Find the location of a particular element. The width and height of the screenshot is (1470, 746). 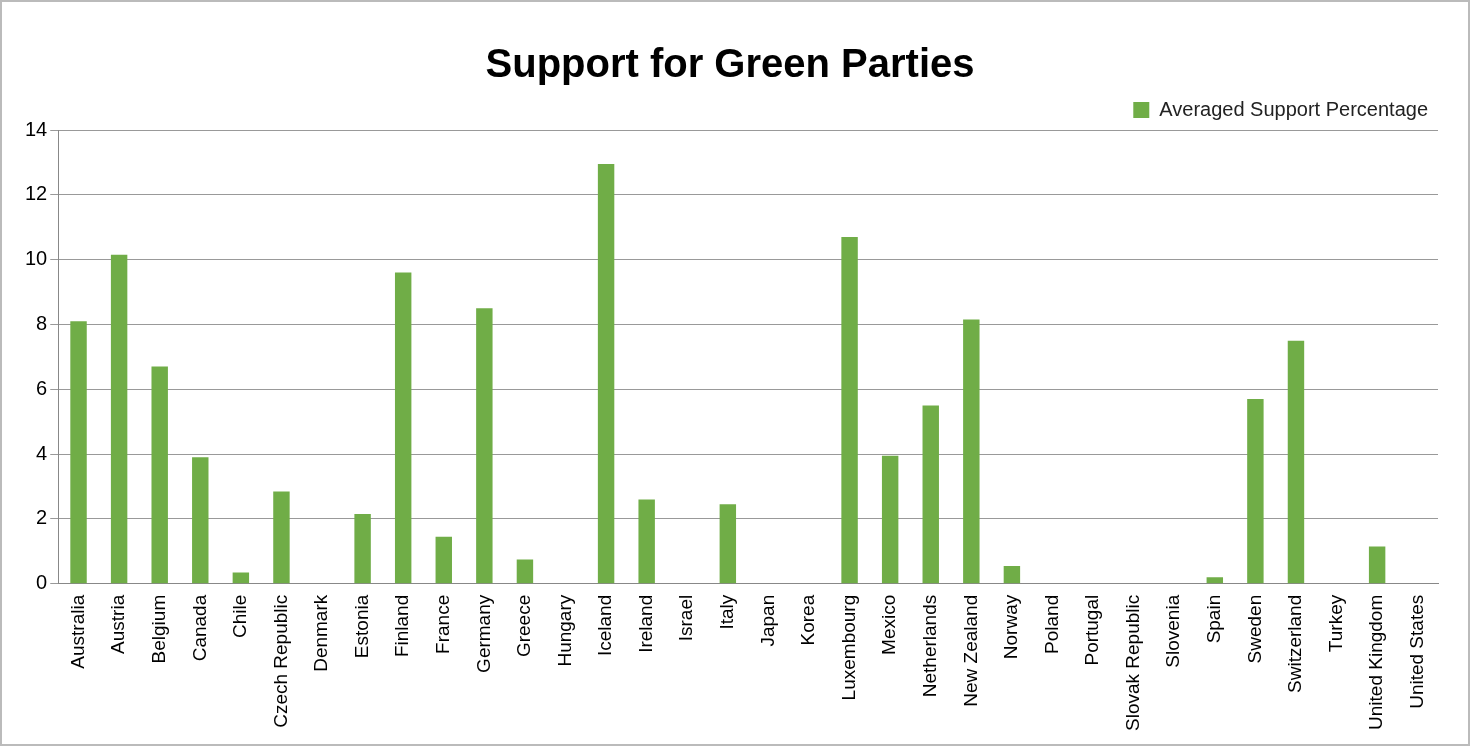

x-tick-label: Slovak Republic is located at coordinates (1132, 663).